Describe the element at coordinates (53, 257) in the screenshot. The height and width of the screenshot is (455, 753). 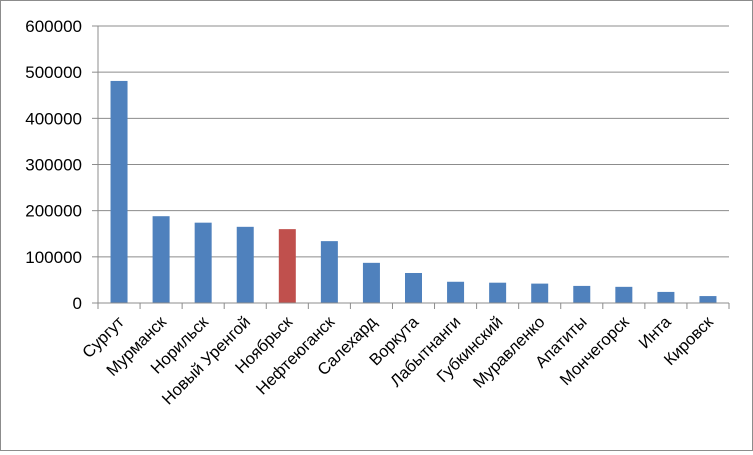
I see `y-tick-label: 100000` at that location.